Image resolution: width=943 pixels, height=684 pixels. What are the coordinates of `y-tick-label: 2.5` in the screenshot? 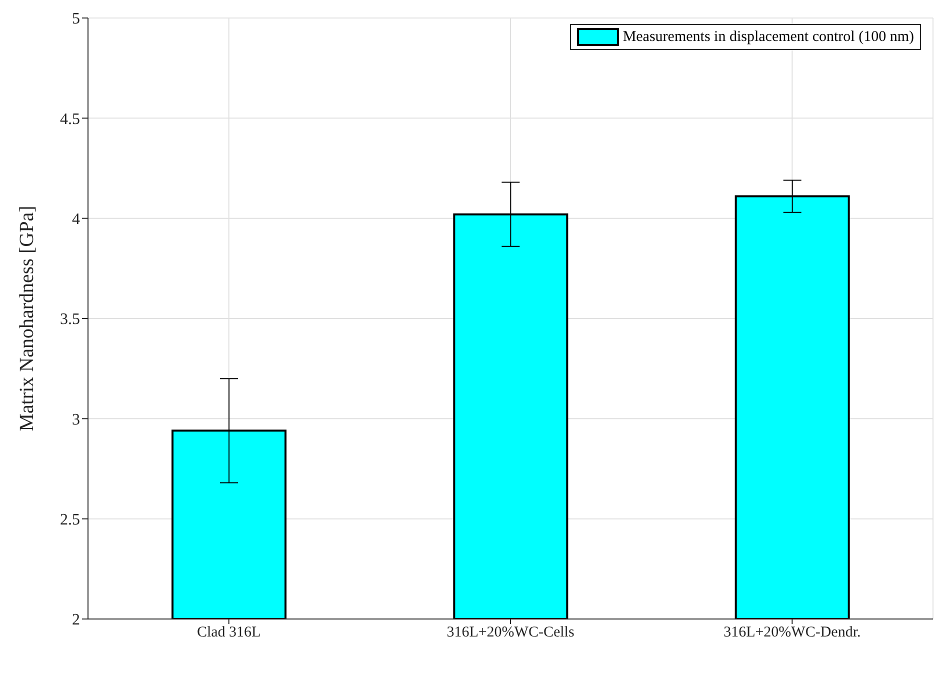 It's located at (70, 520).